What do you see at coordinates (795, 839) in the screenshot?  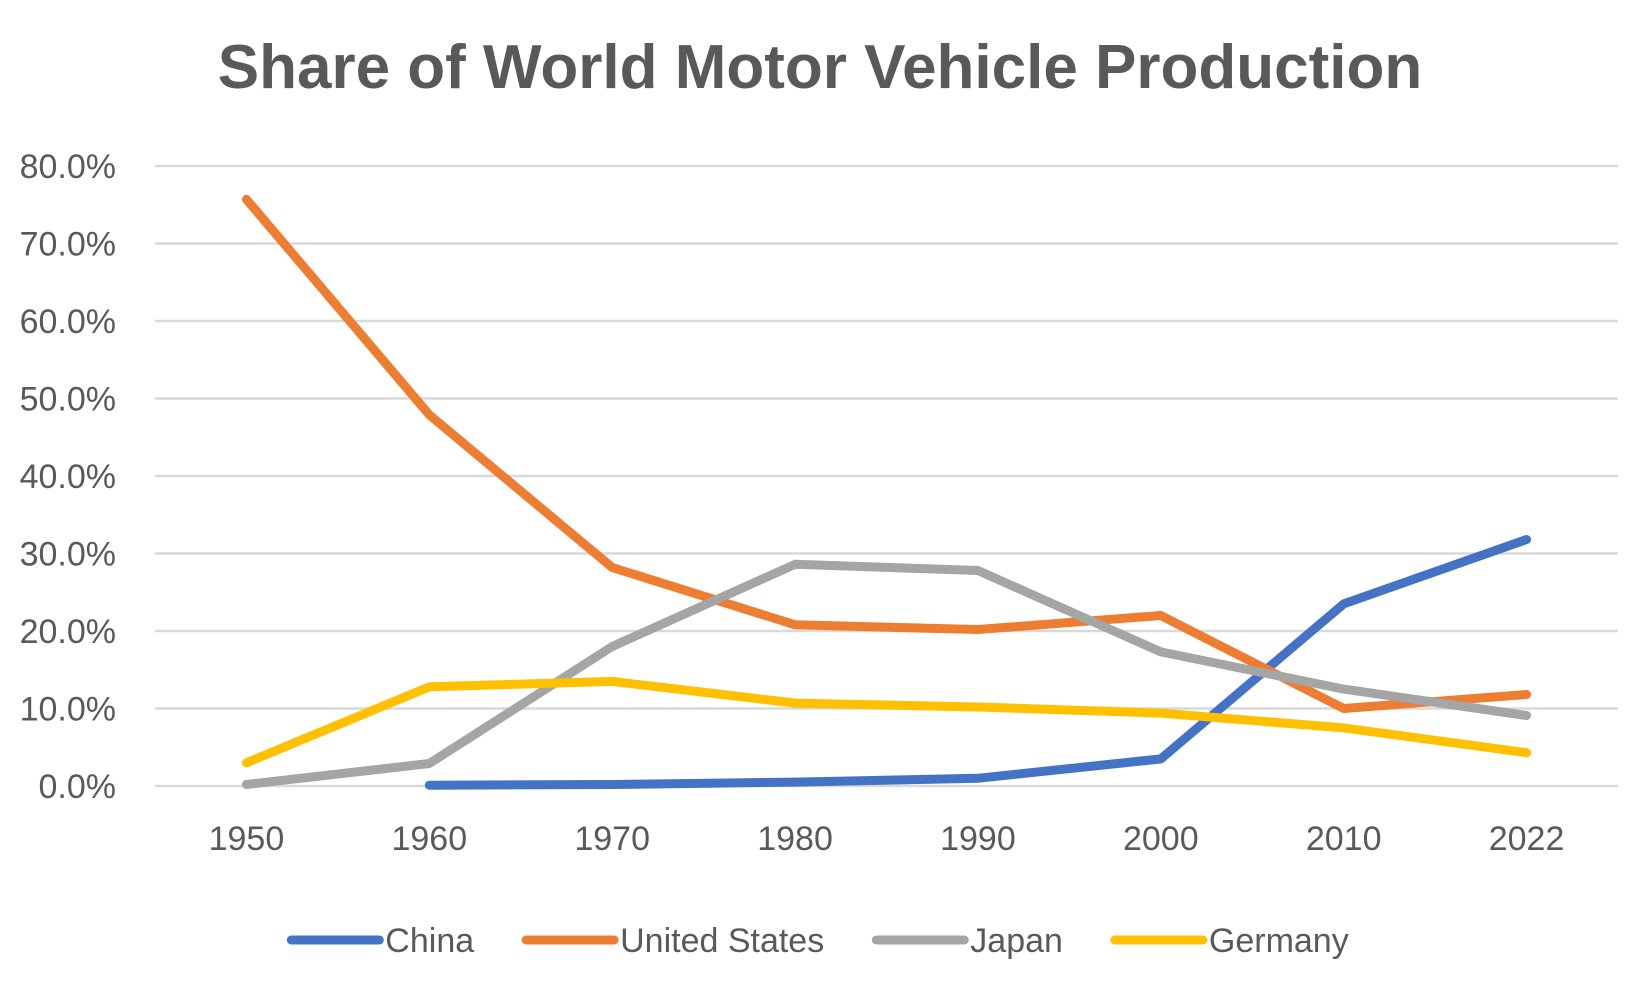 I see `x-tick-label: 1980` at bounding box center [795, 839].